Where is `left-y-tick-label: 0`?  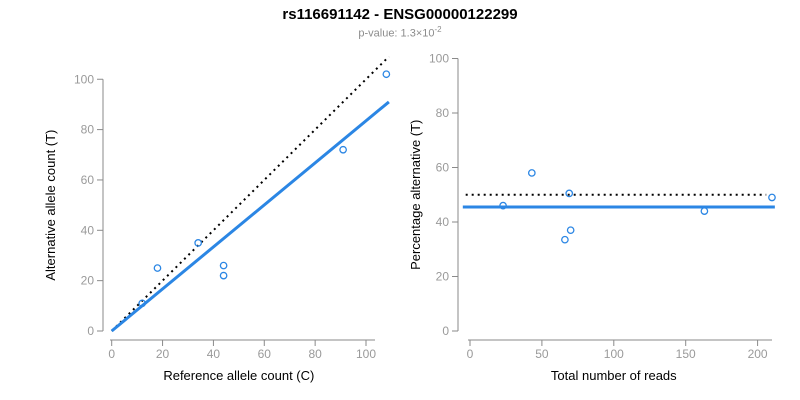
left-y-tick-label: 0 is located at coordinates (90, 331).